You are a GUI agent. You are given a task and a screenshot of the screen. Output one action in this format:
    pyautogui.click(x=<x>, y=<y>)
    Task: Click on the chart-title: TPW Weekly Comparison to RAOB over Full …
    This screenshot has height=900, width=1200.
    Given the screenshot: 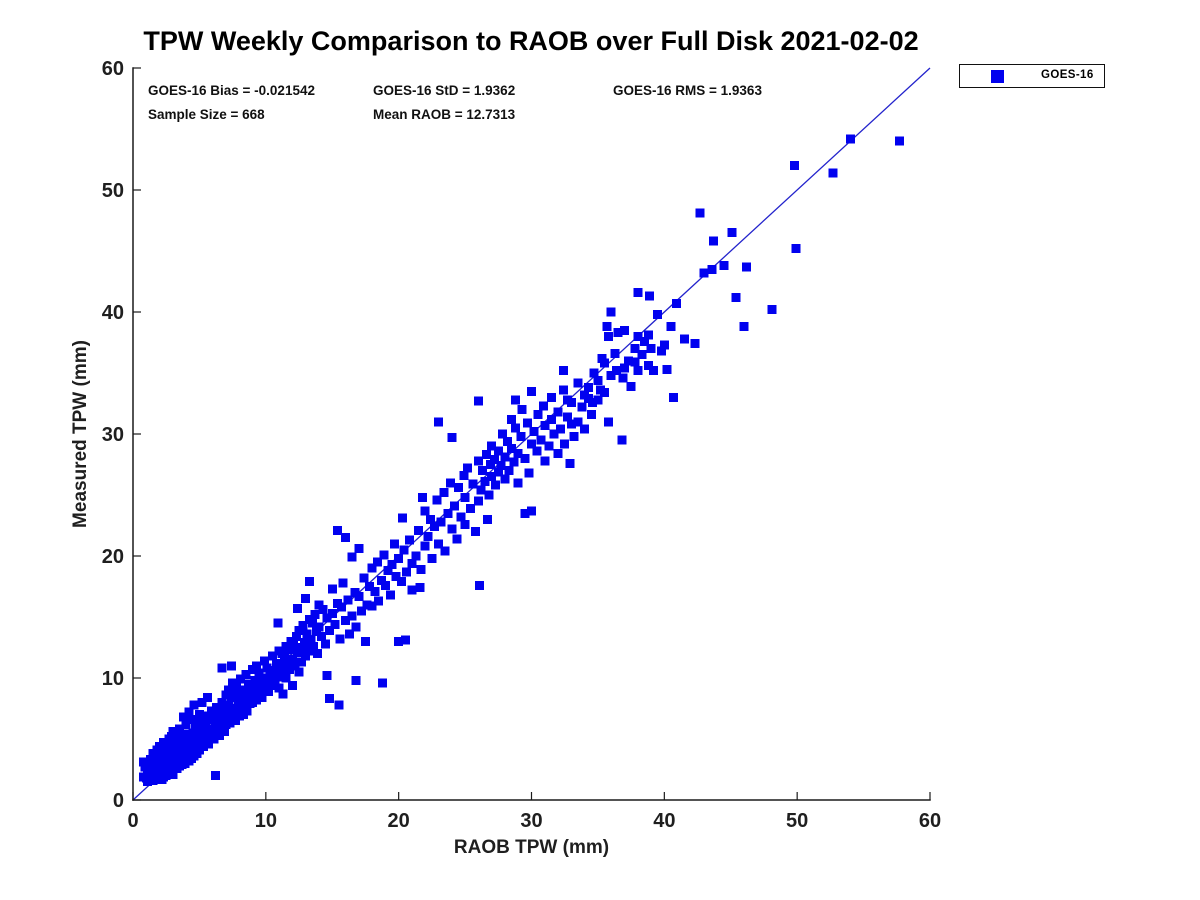 What is the action you would take?
    pyautogui.click(x=531, y=41)
    